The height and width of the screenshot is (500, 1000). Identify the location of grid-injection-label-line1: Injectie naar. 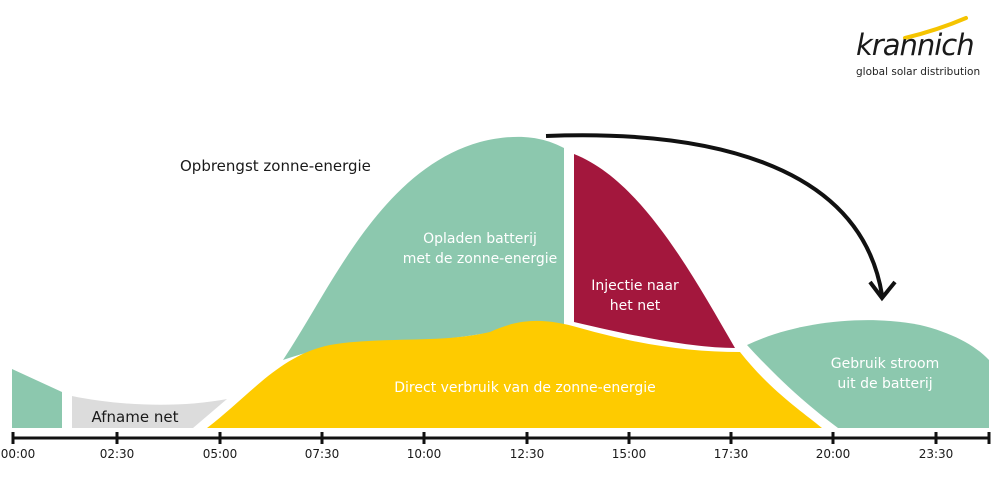
(635, 286).